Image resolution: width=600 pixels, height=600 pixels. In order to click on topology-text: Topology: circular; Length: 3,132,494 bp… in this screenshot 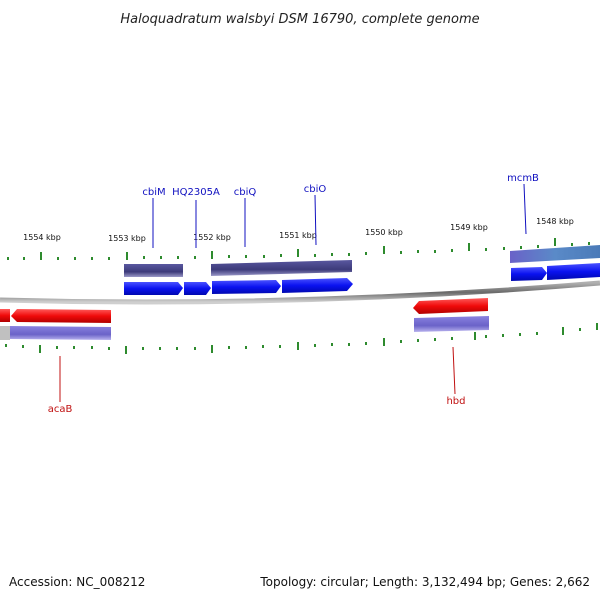, I will do `click(424, 582)`.